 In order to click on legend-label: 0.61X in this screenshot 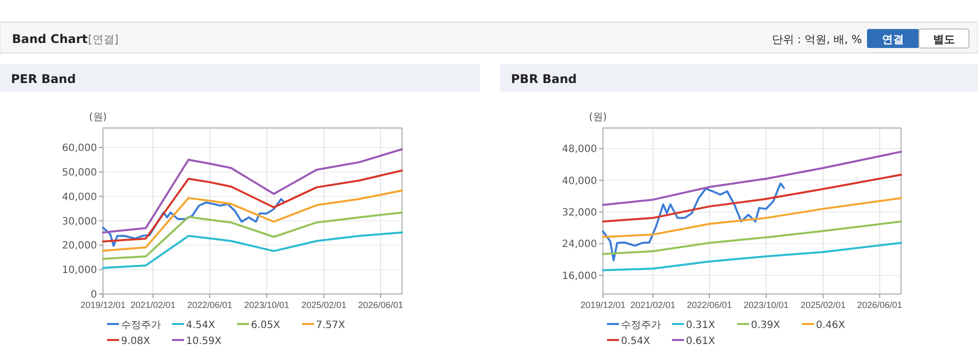, I will do `click(701, 341)`.